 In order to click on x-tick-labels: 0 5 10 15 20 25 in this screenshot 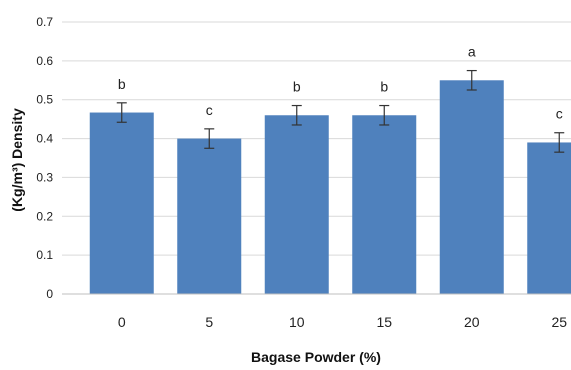, I will do `click(342, 322)`.